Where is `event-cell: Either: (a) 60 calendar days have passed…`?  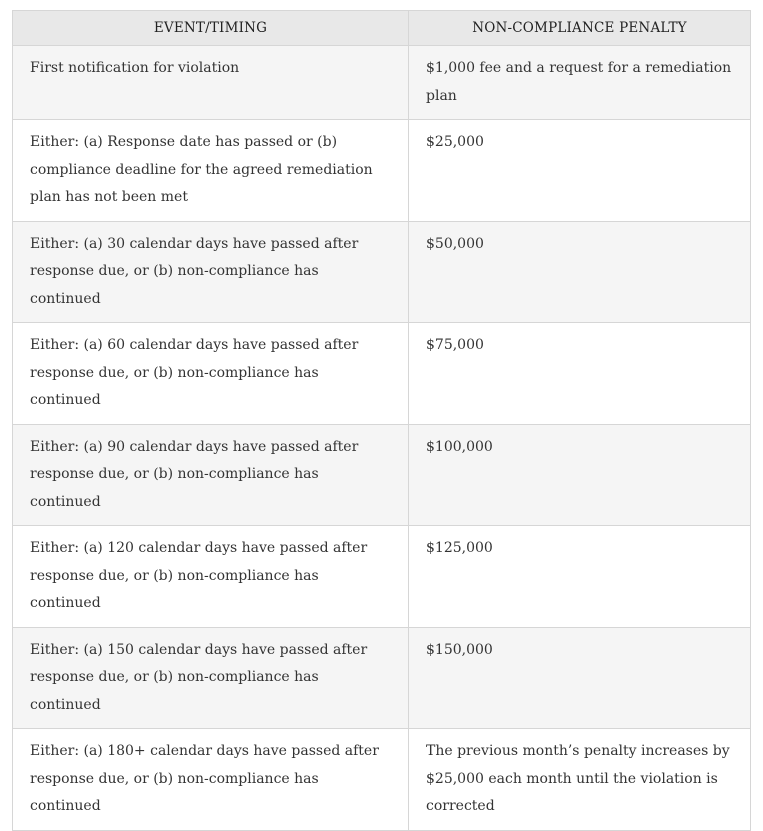 event-cell: Either: (a) 60 calendar days have passed… is located at coordinates (210, 373).